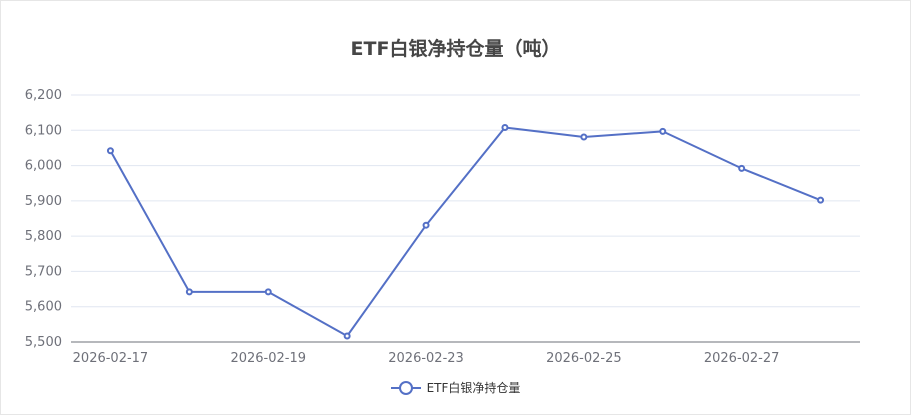  I want to click on x-tick-label: 2026-02-25, so click(584, 358).